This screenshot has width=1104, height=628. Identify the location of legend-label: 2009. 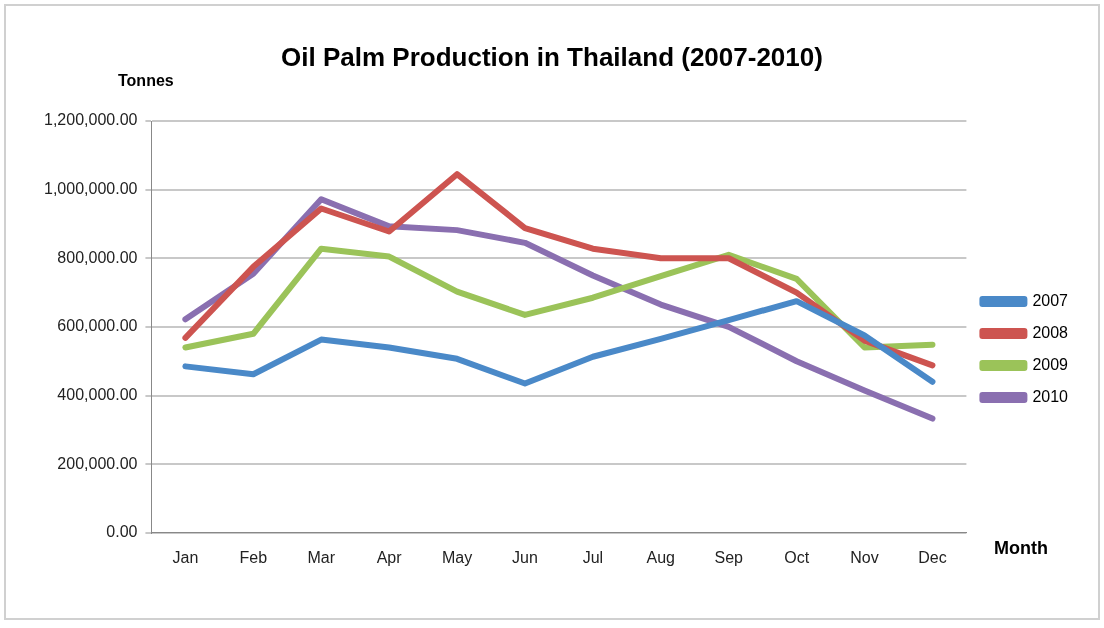
(1050, 364).